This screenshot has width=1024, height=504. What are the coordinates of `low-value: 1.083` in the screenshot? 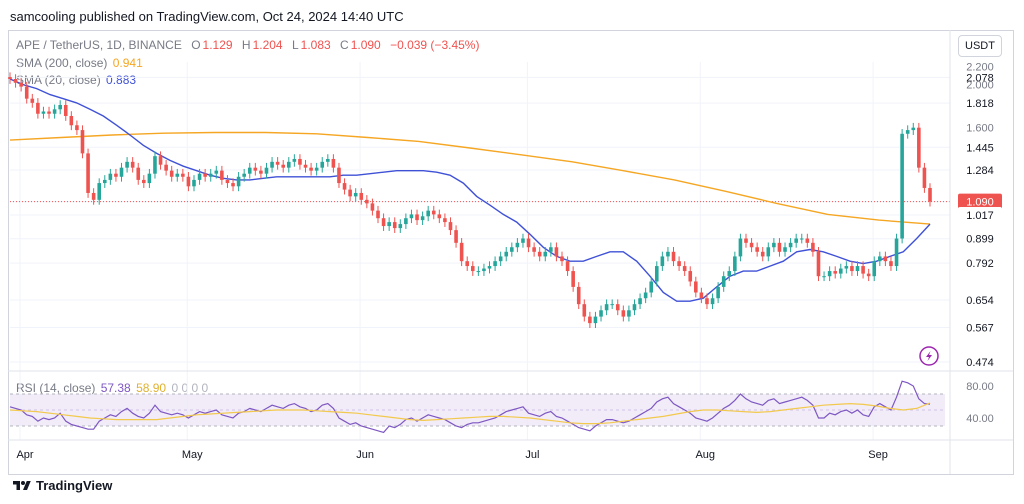 It's located at (315, 45).